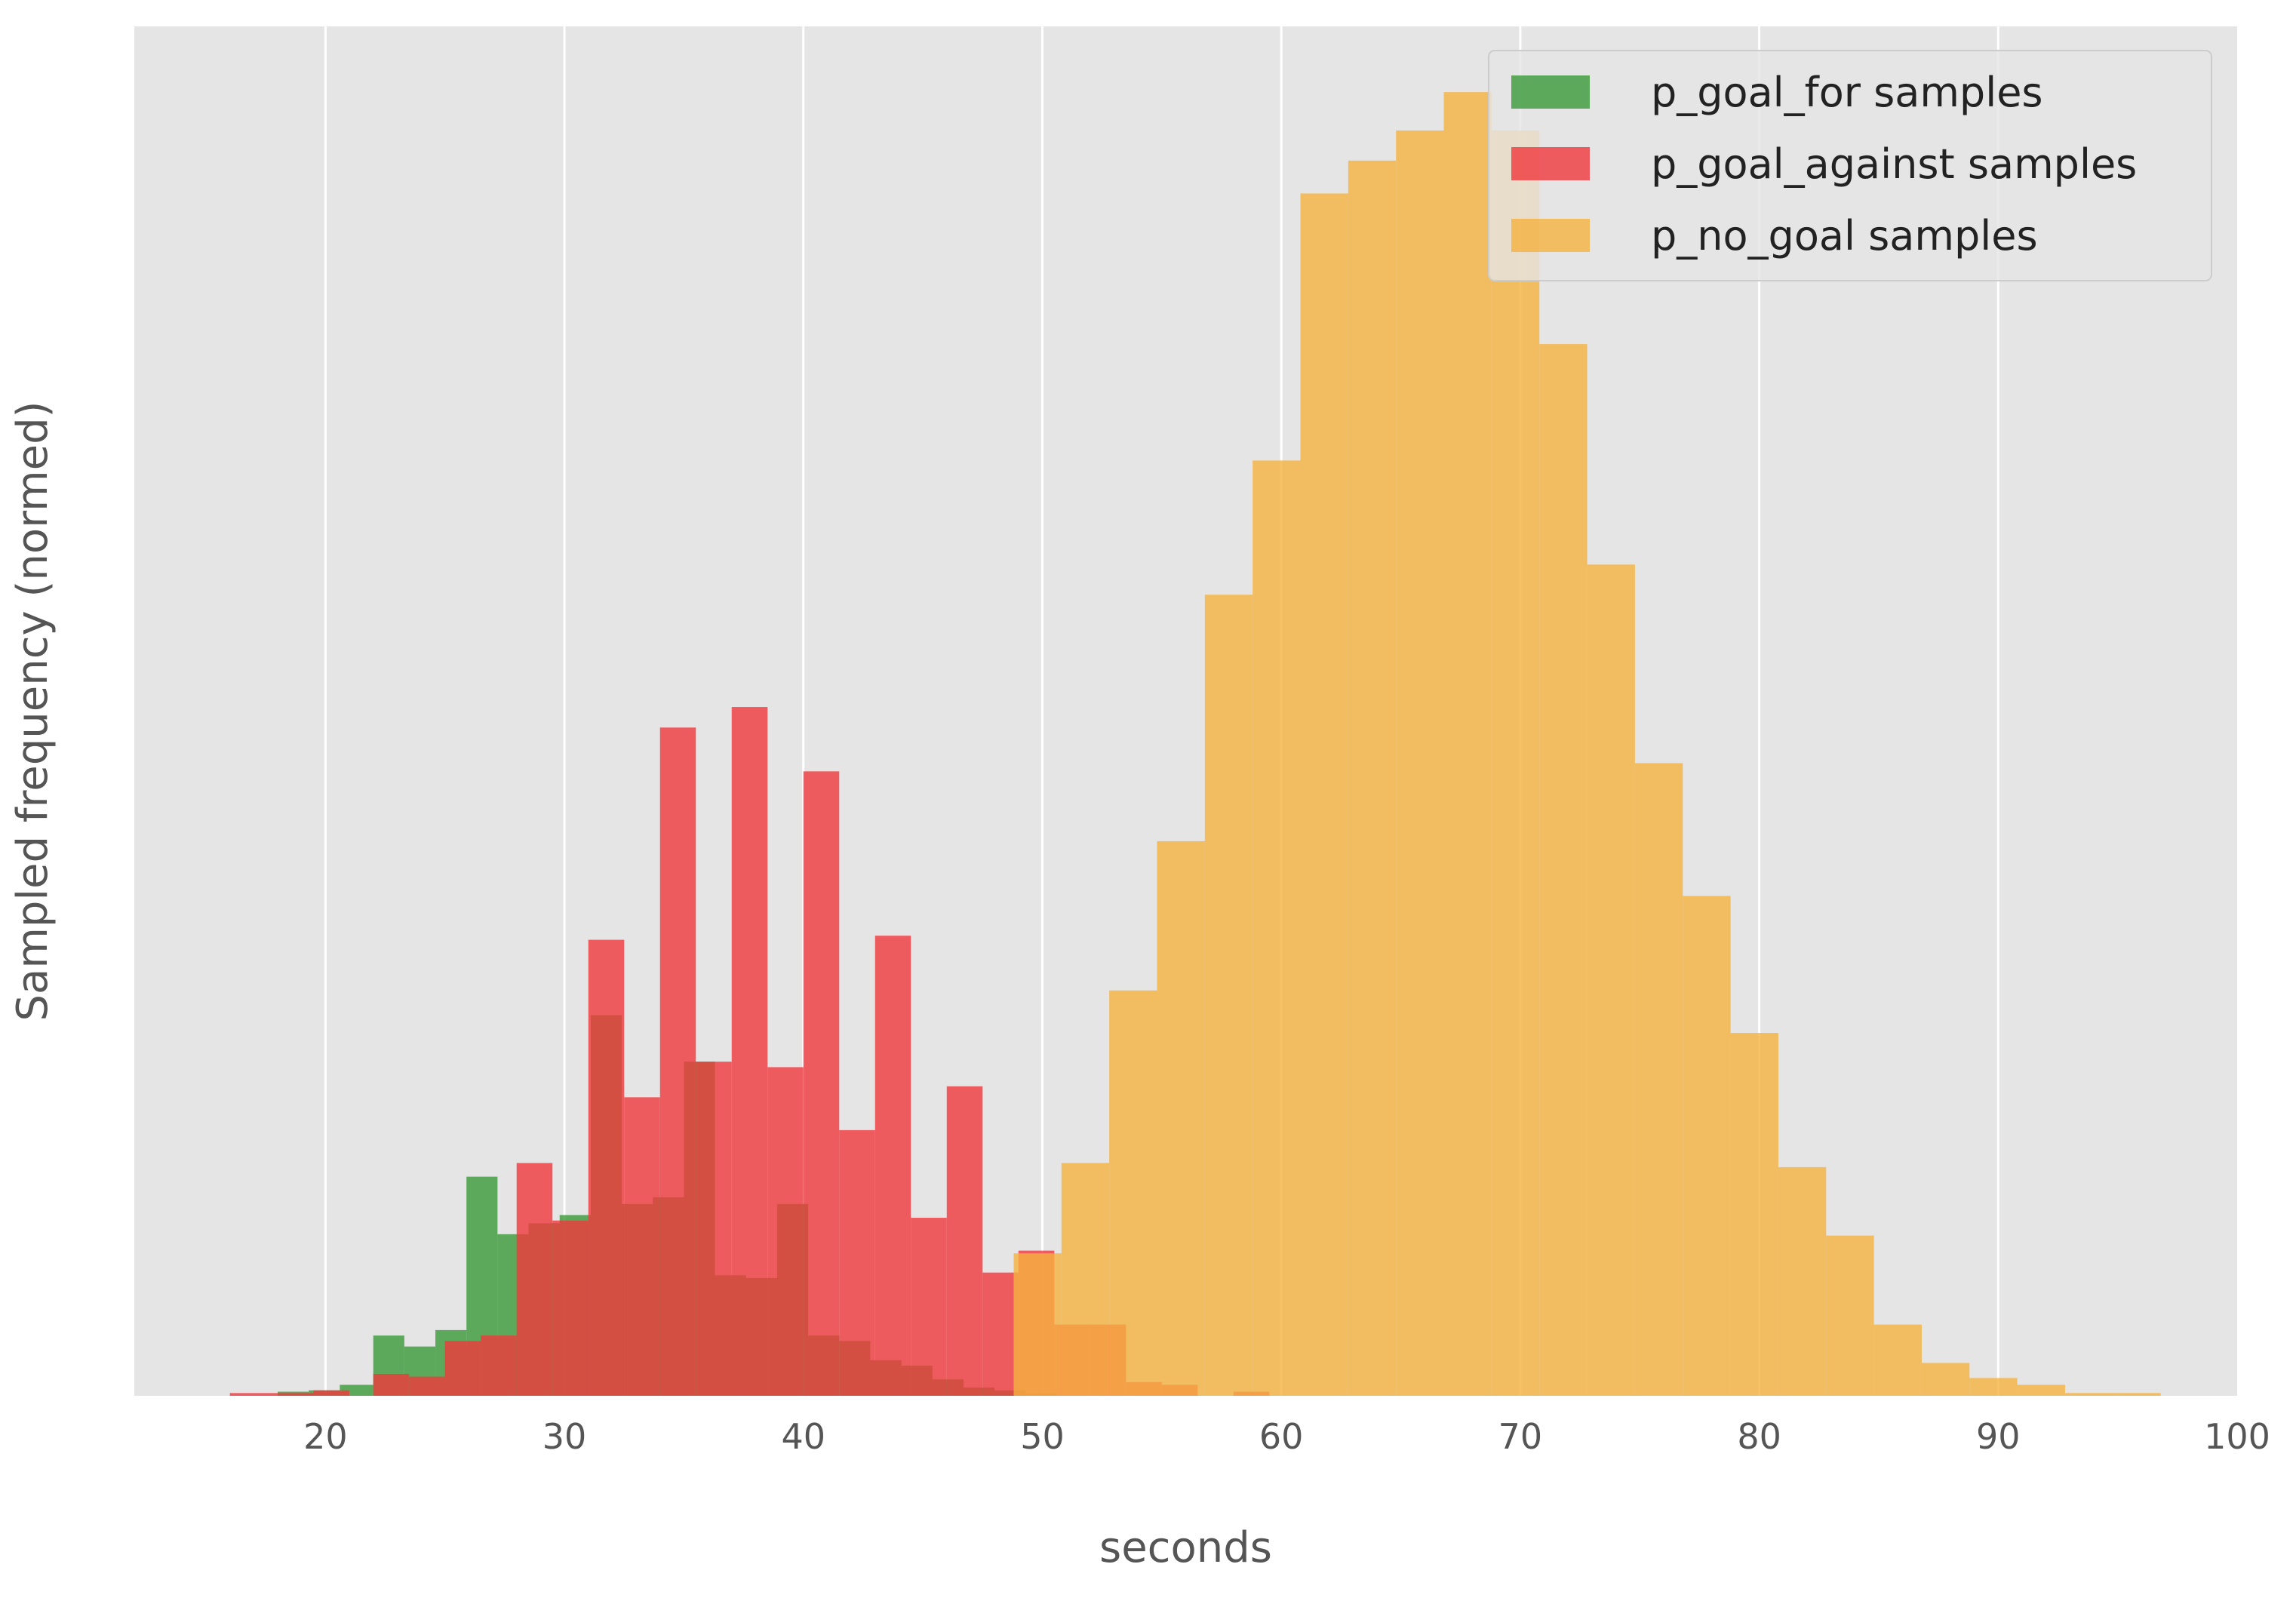 The image size is (2296, 1598). I want to click on x-axis-label: seconds, so click(1185, 1547).